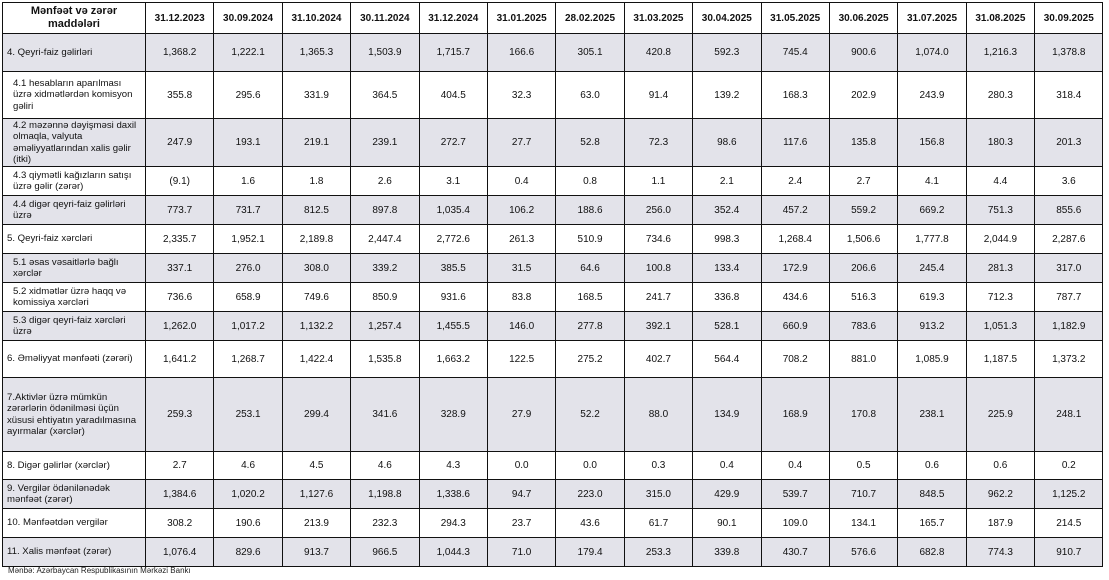  What do you see at coordinates (521, 268) in the screenshot?
I see `value-cell: 31.5` at bounding box center [521, 268].